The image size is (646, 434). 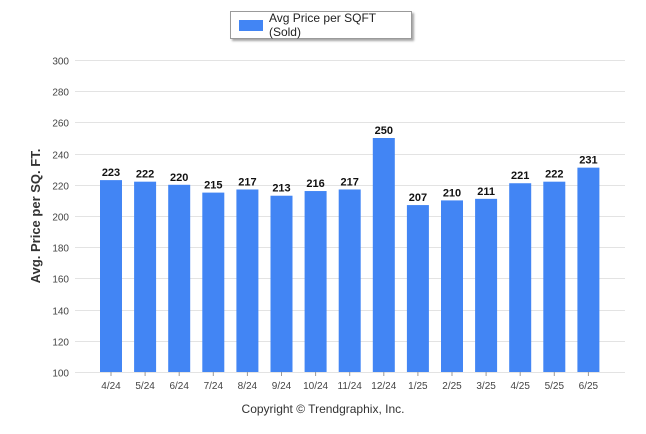 What do you see at coordinates (384, 131) in the screenshot?
I see `data-label: 250` at bounding box center [384, 131].